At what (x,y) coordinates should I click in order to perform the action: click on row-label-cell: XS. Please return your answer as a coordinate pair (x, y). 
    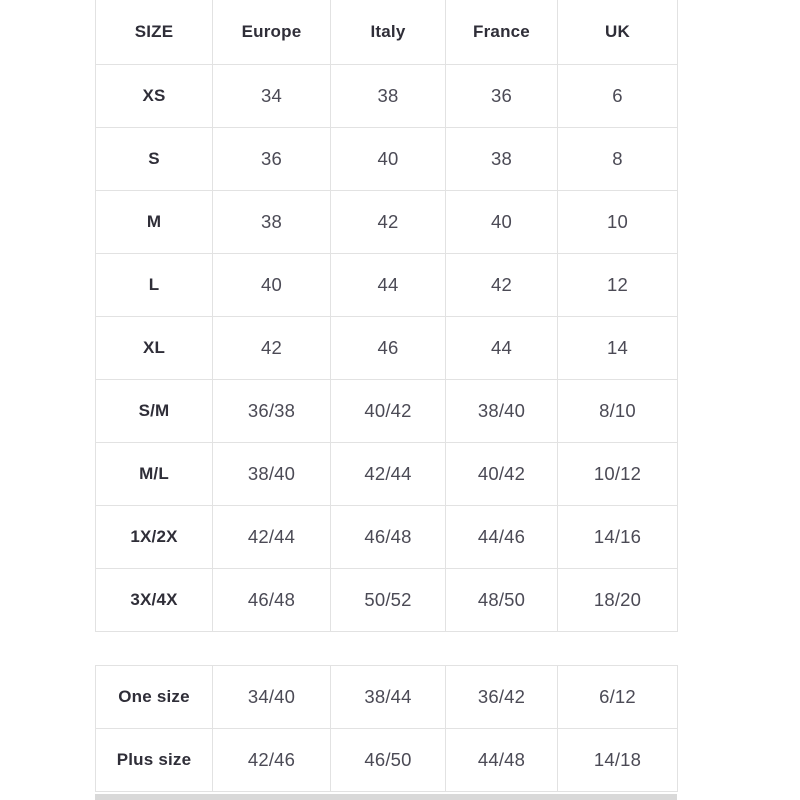
    Looking at the image, I should click on (154, 95).